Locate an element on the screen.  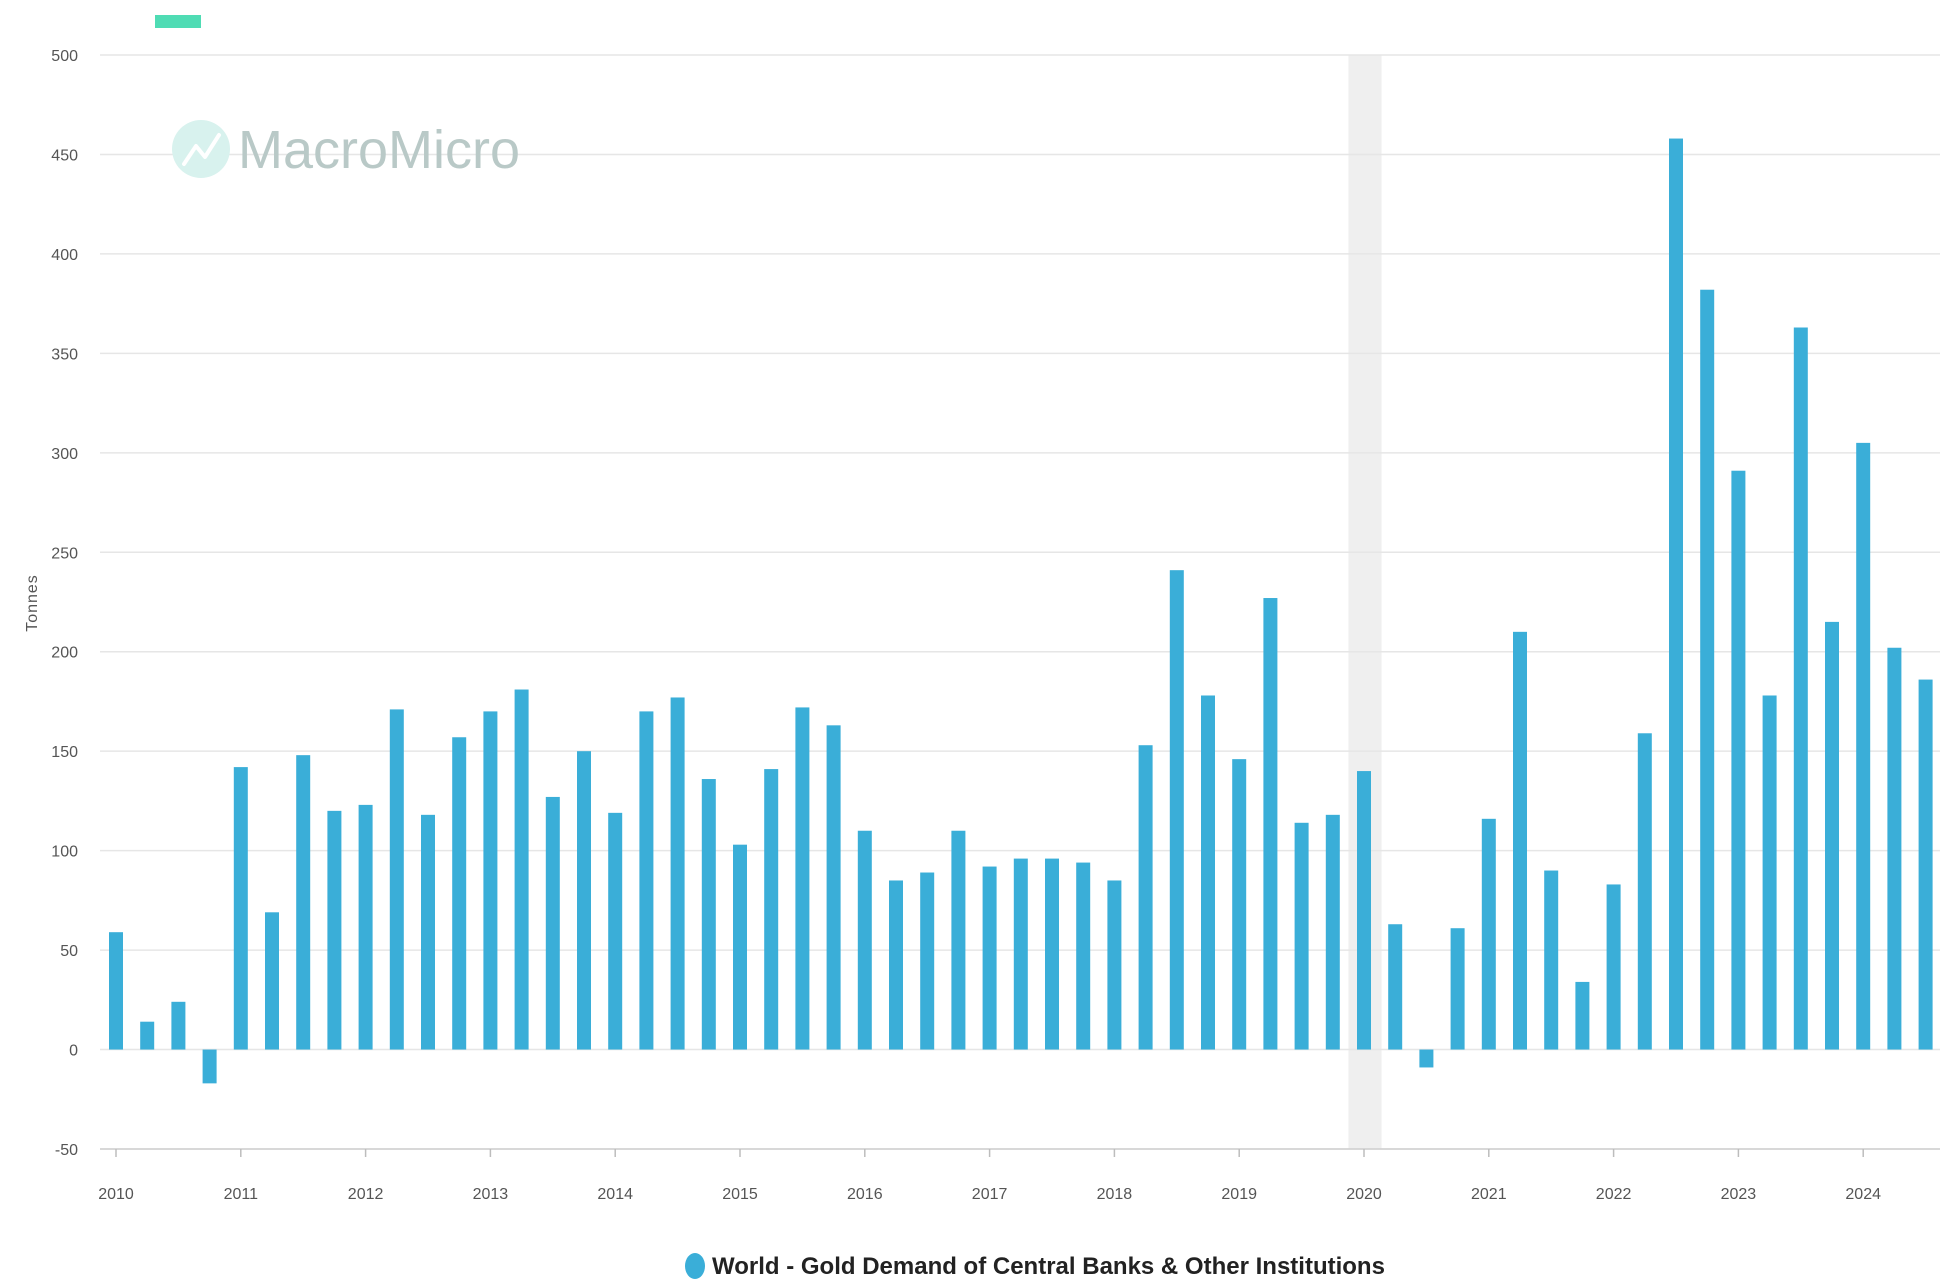
y-tick-label: 450 is located at coordinates (64, 155).